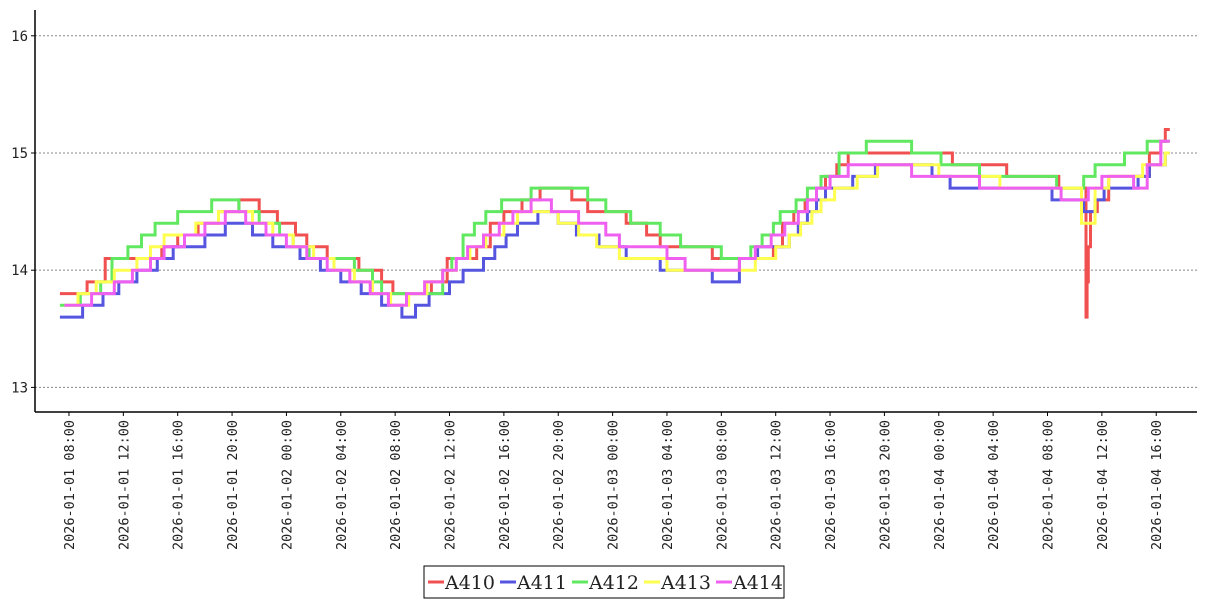 The image size is (1207, 600). What do you see at coordinates (396, 485) in the screenshot?
I see `x-tick-label: 2026-01-02 08:00` at bounding box center [396, 485].